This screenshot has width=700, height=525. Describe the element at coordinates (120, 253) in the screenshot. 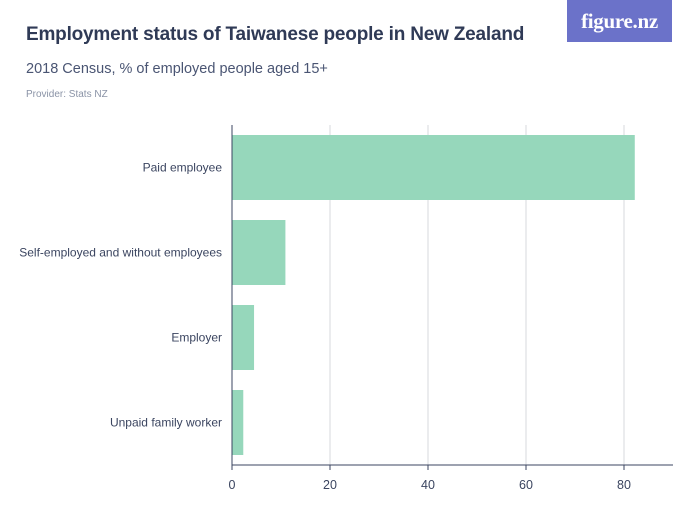

I see `category-label-1: Self-employed and without employees` at that location.